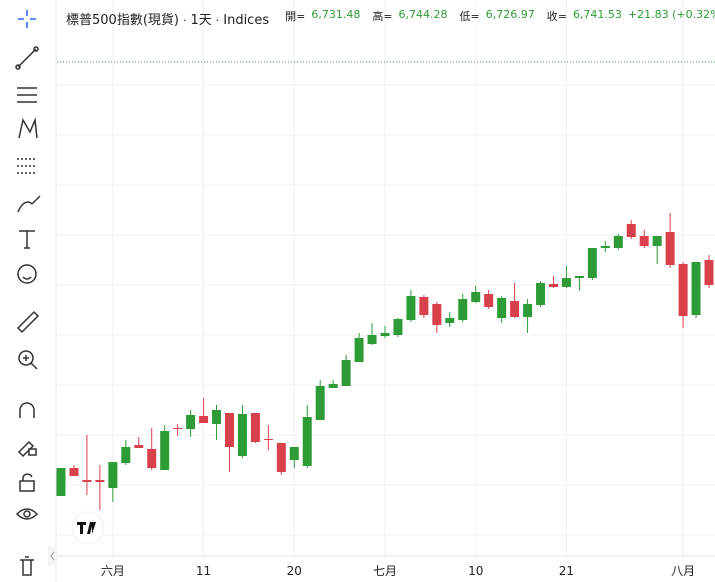  Describe the element at coordinates (28, 128) in the screenshot. I see `pattern-tool` at that location.